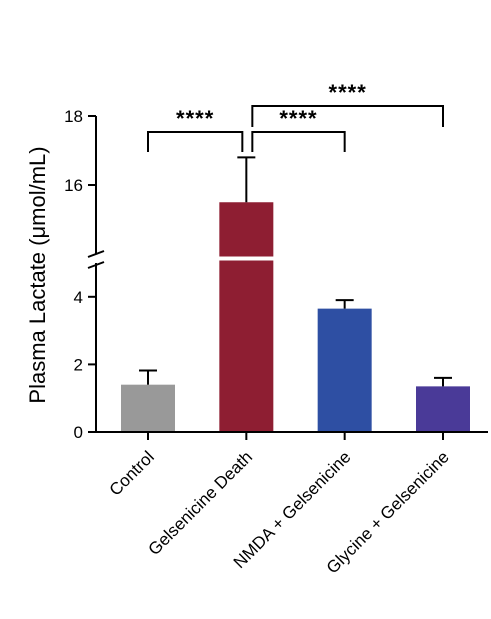  Describe the element at coordinates (348, 92) in the screenshot. I see `significance-label-2: ****` at that location.